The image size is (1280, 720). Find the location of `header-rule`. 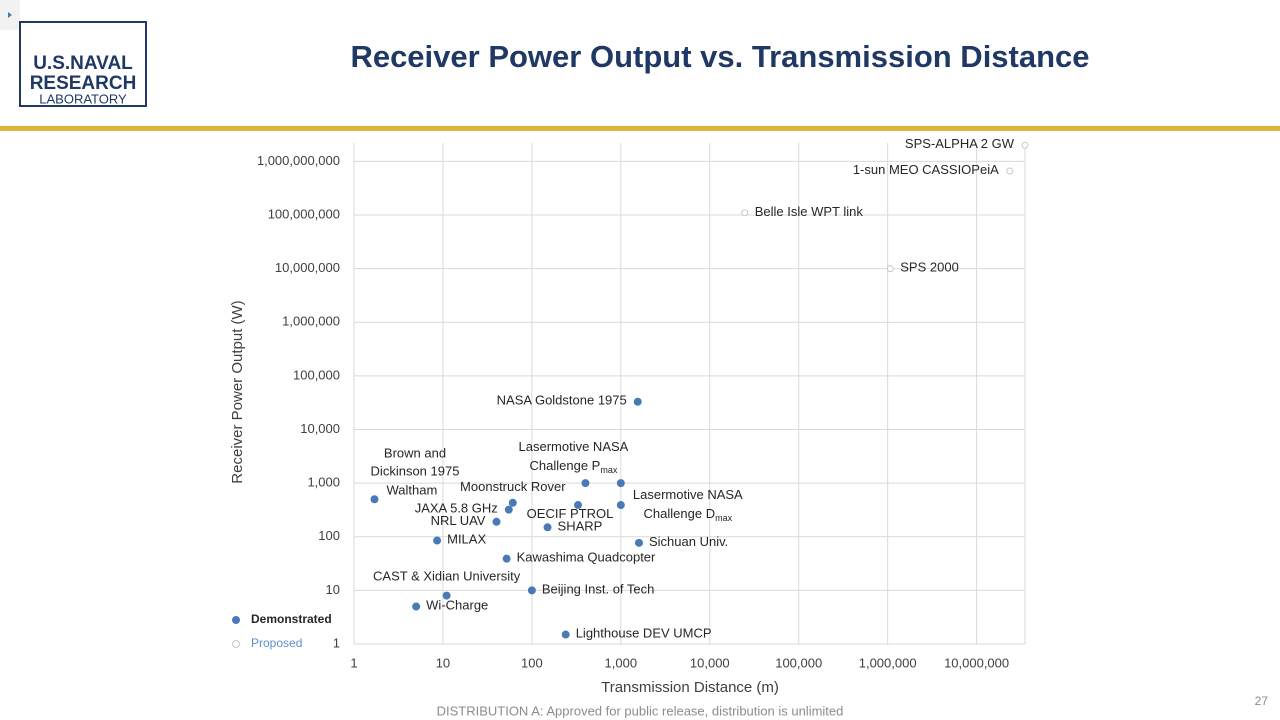

header-rule is located at coordinates (640, 128).